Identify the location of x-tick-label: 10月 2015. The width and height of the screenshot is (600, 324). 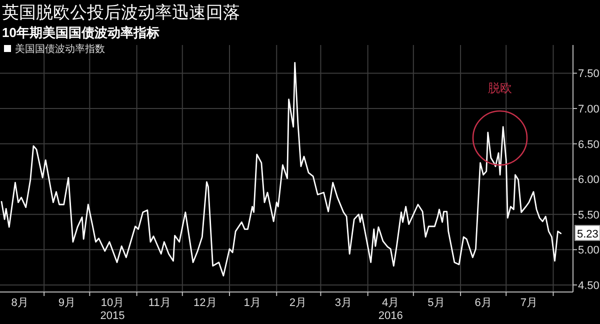
(112, 309).